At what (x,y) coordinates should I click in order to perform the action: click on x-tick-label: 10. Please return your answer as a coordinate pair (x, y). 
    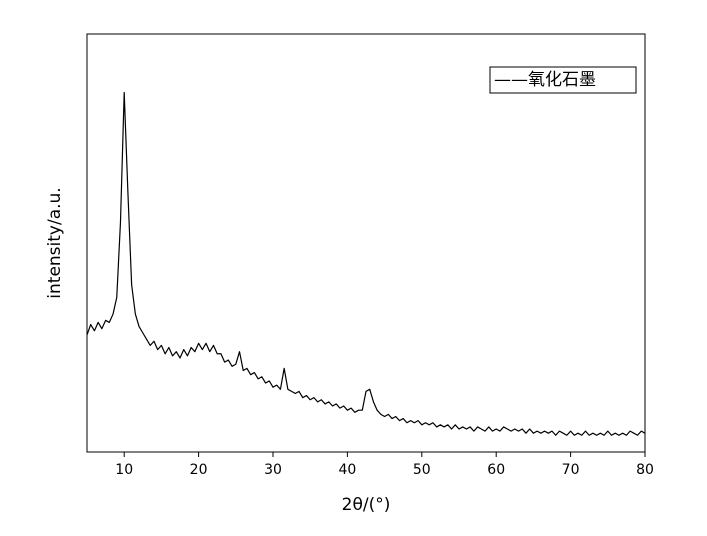
    Looking at the image, I should click on (124, 470).